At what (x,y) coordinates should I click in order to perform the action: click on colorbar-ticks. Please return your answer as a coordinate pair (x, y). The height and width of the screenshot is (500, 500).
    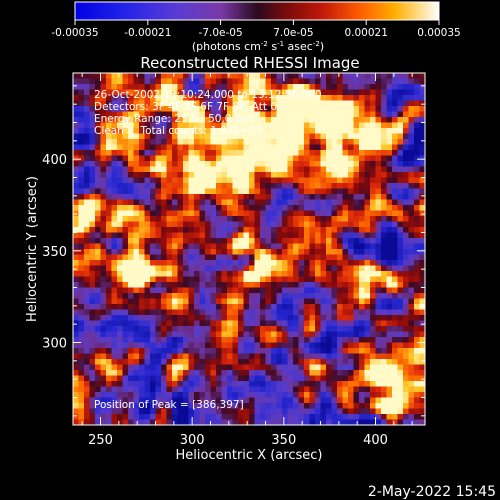
    Looking at the image, I should click on (257, 22).